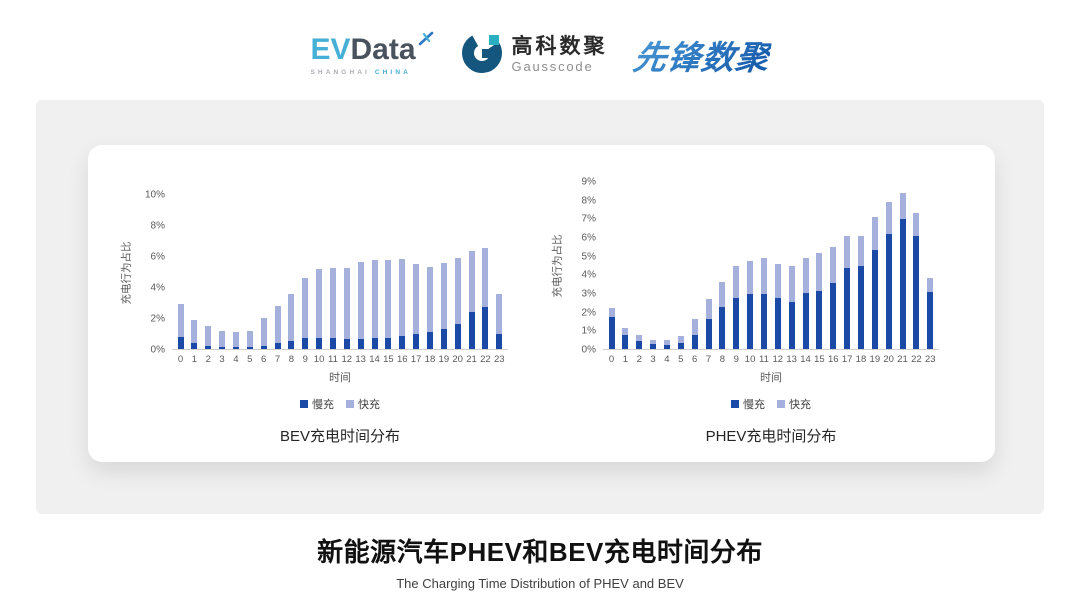 This screenshot has width=1080, height=608. I want to click on x-tick-label: 19, so click(444, 359).